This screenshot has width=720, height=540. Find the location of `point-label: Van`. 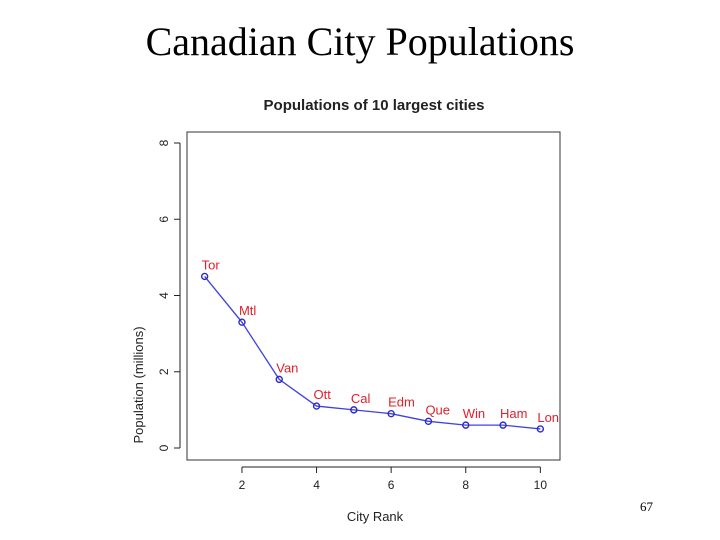

point-label: Van is located at coordinates (287, 367).